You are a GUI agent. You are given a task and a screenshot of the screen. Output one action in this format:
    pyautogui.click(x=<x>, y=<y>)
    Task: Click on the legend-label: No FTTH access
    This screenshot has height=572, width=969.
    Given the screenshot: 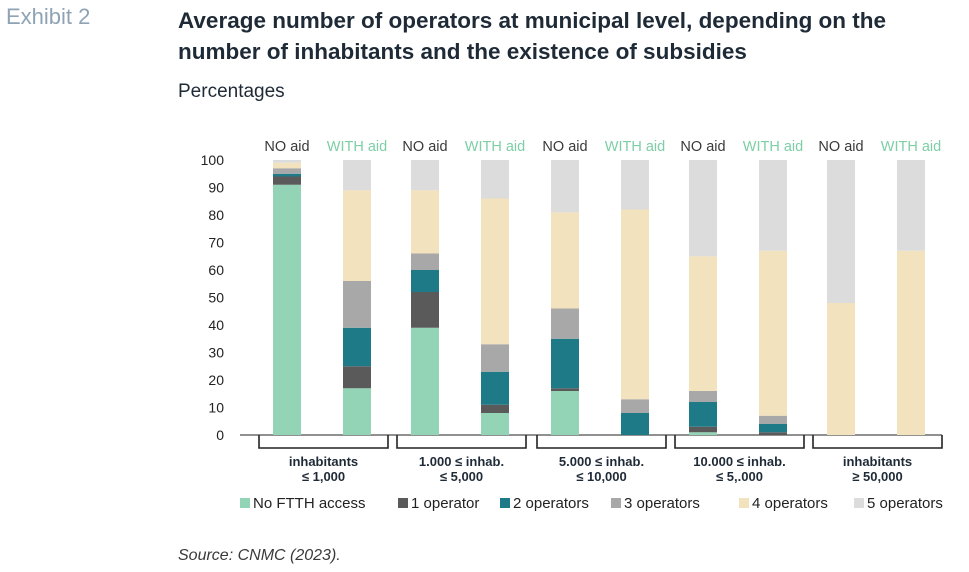 What is the action you would take?
    pyautogui.click(x=309, y=503)
    